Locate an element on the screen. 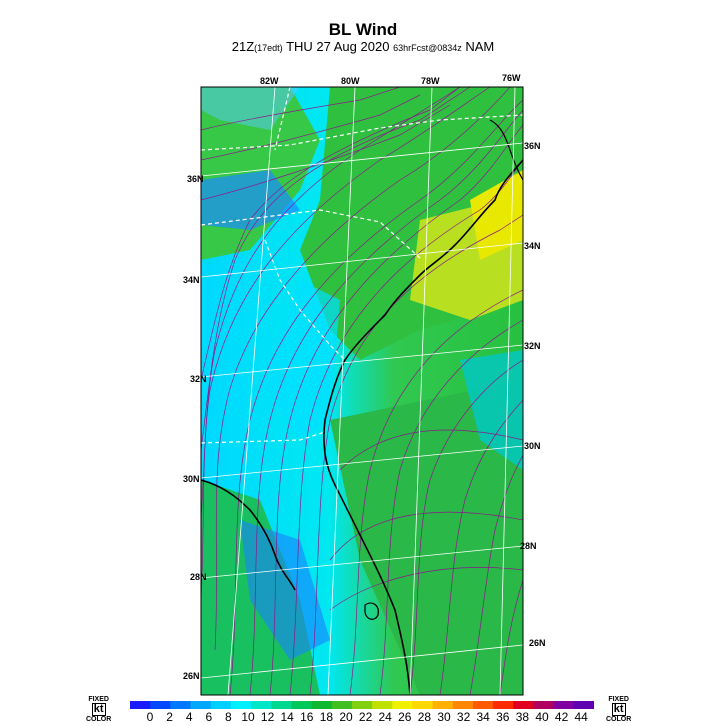 The width and height of the screenshot is (726, 726). colorbar-tick-label: 0 is located at coordinates (150, 717).